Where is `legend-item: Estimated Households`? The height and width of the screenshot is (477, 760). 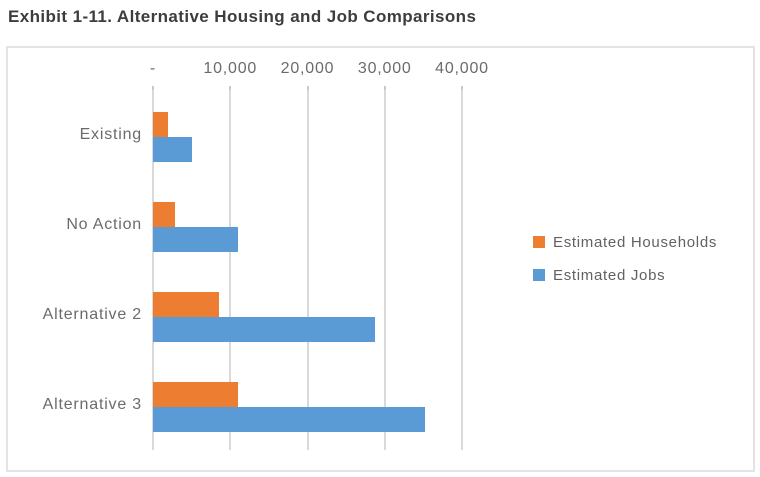
legend-item: Estimated Households is located at coordinates (625, 242).